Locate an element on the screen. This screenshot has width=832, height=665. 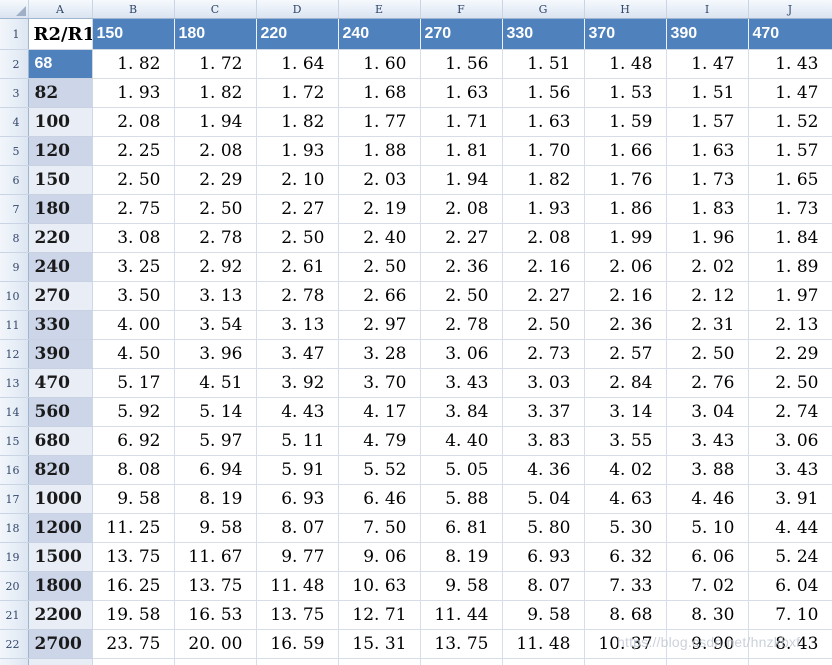
cell-r2r1-label: 2700 is located at coordinates (60, 644).